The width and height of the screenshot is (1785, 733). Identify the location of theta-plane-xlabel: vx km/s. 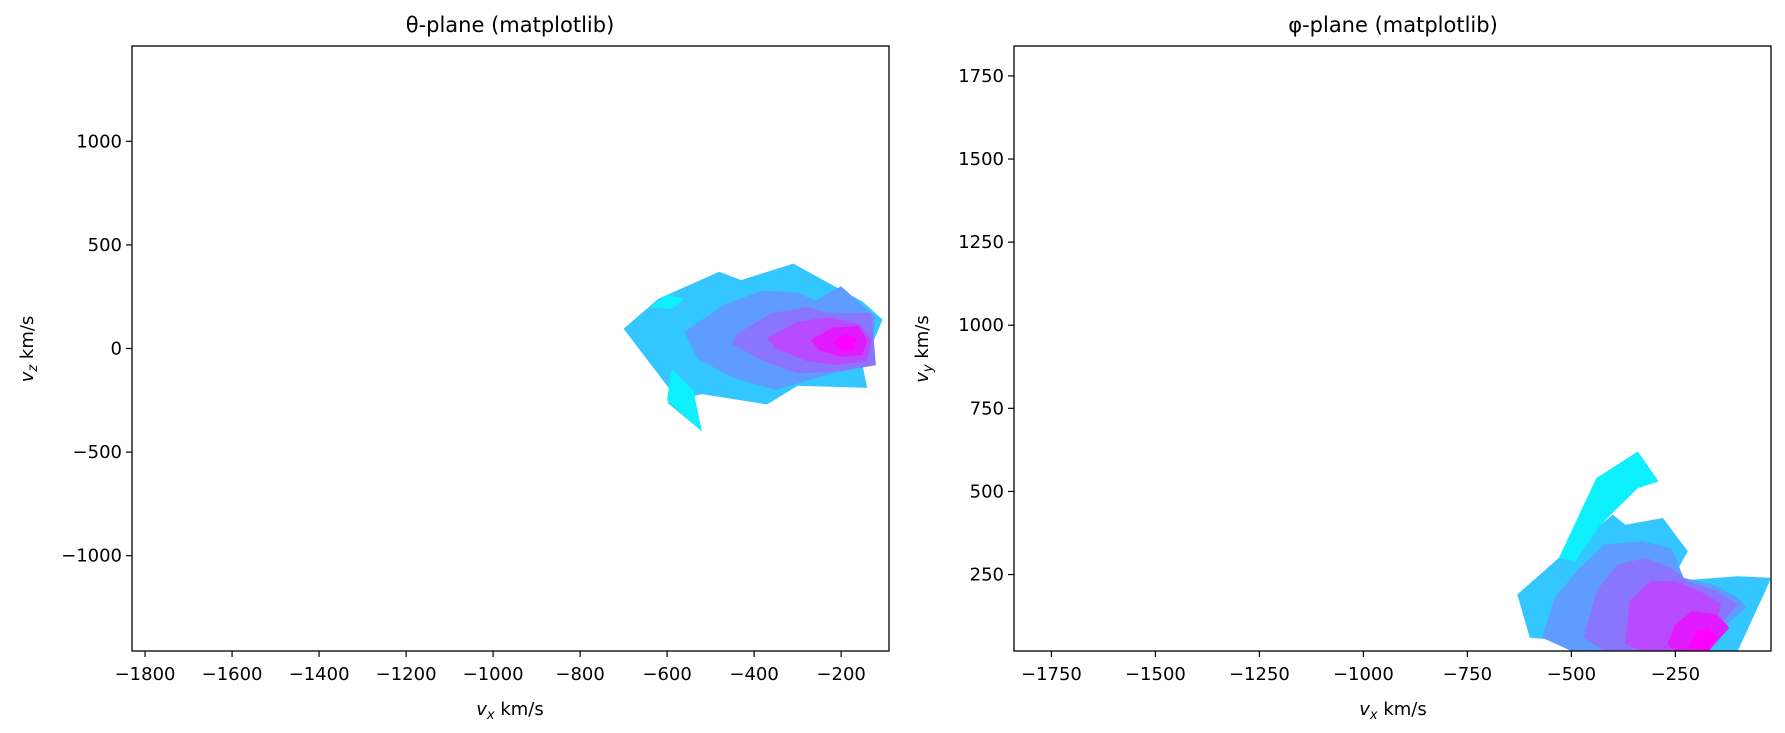
(509, 711).